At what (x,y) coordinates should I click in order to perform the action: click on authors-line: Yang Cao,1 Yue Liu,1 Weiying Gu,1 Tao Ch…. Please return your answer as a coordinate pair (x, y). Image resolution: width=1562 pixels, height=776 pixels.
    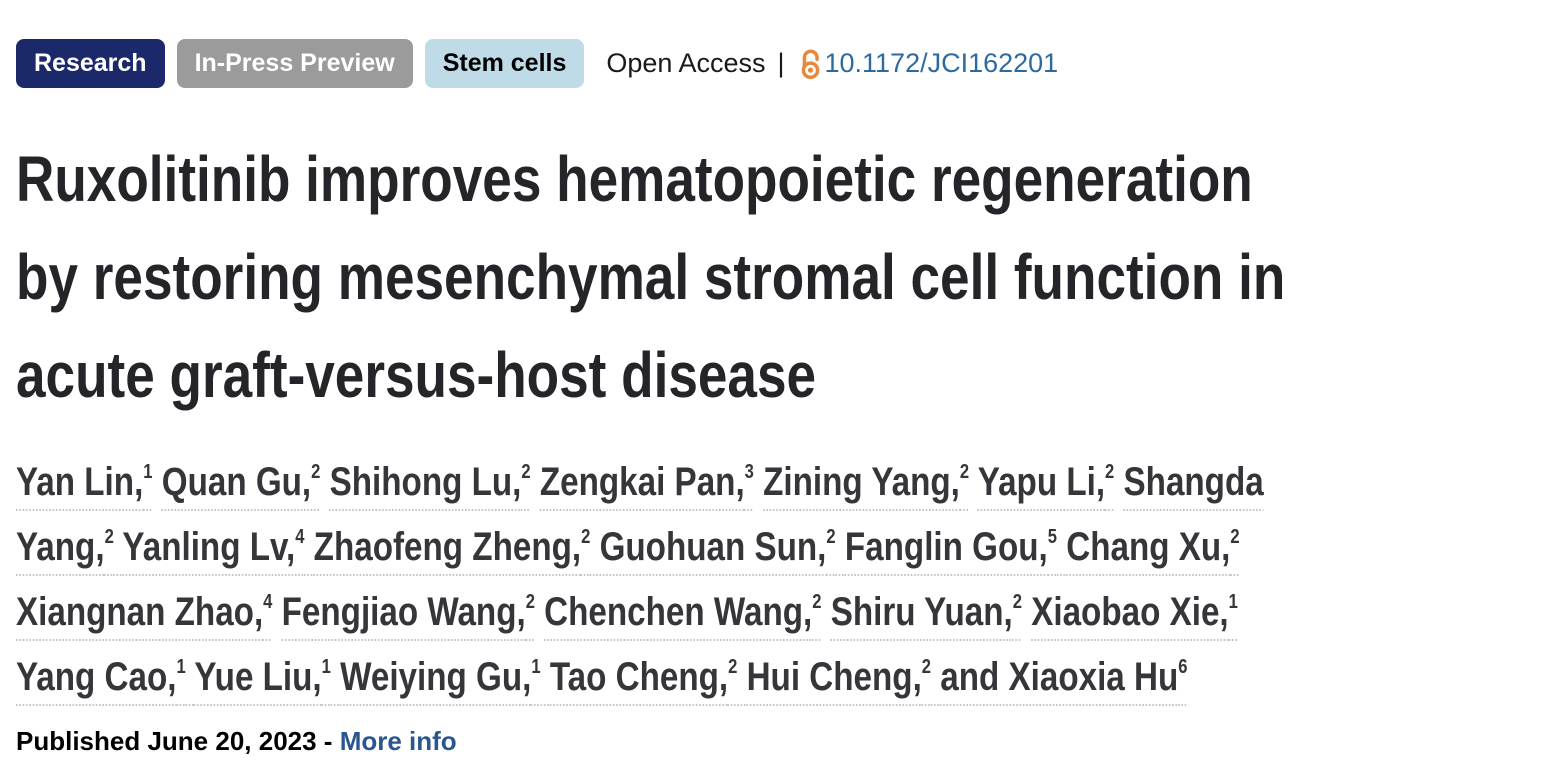
    Looking at the image, I should click on (788, 677).